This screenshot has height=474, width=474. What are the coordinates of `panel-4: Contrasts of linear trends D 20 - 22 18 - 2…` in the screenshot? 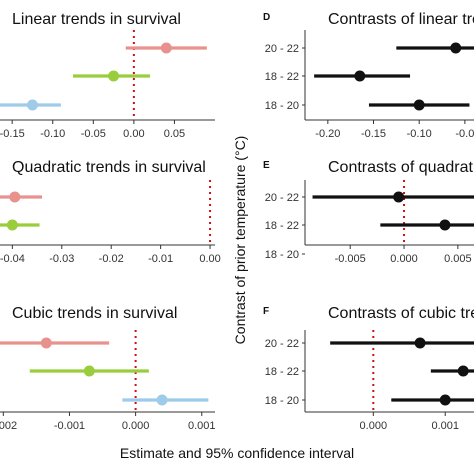 It's located at (368, 75).